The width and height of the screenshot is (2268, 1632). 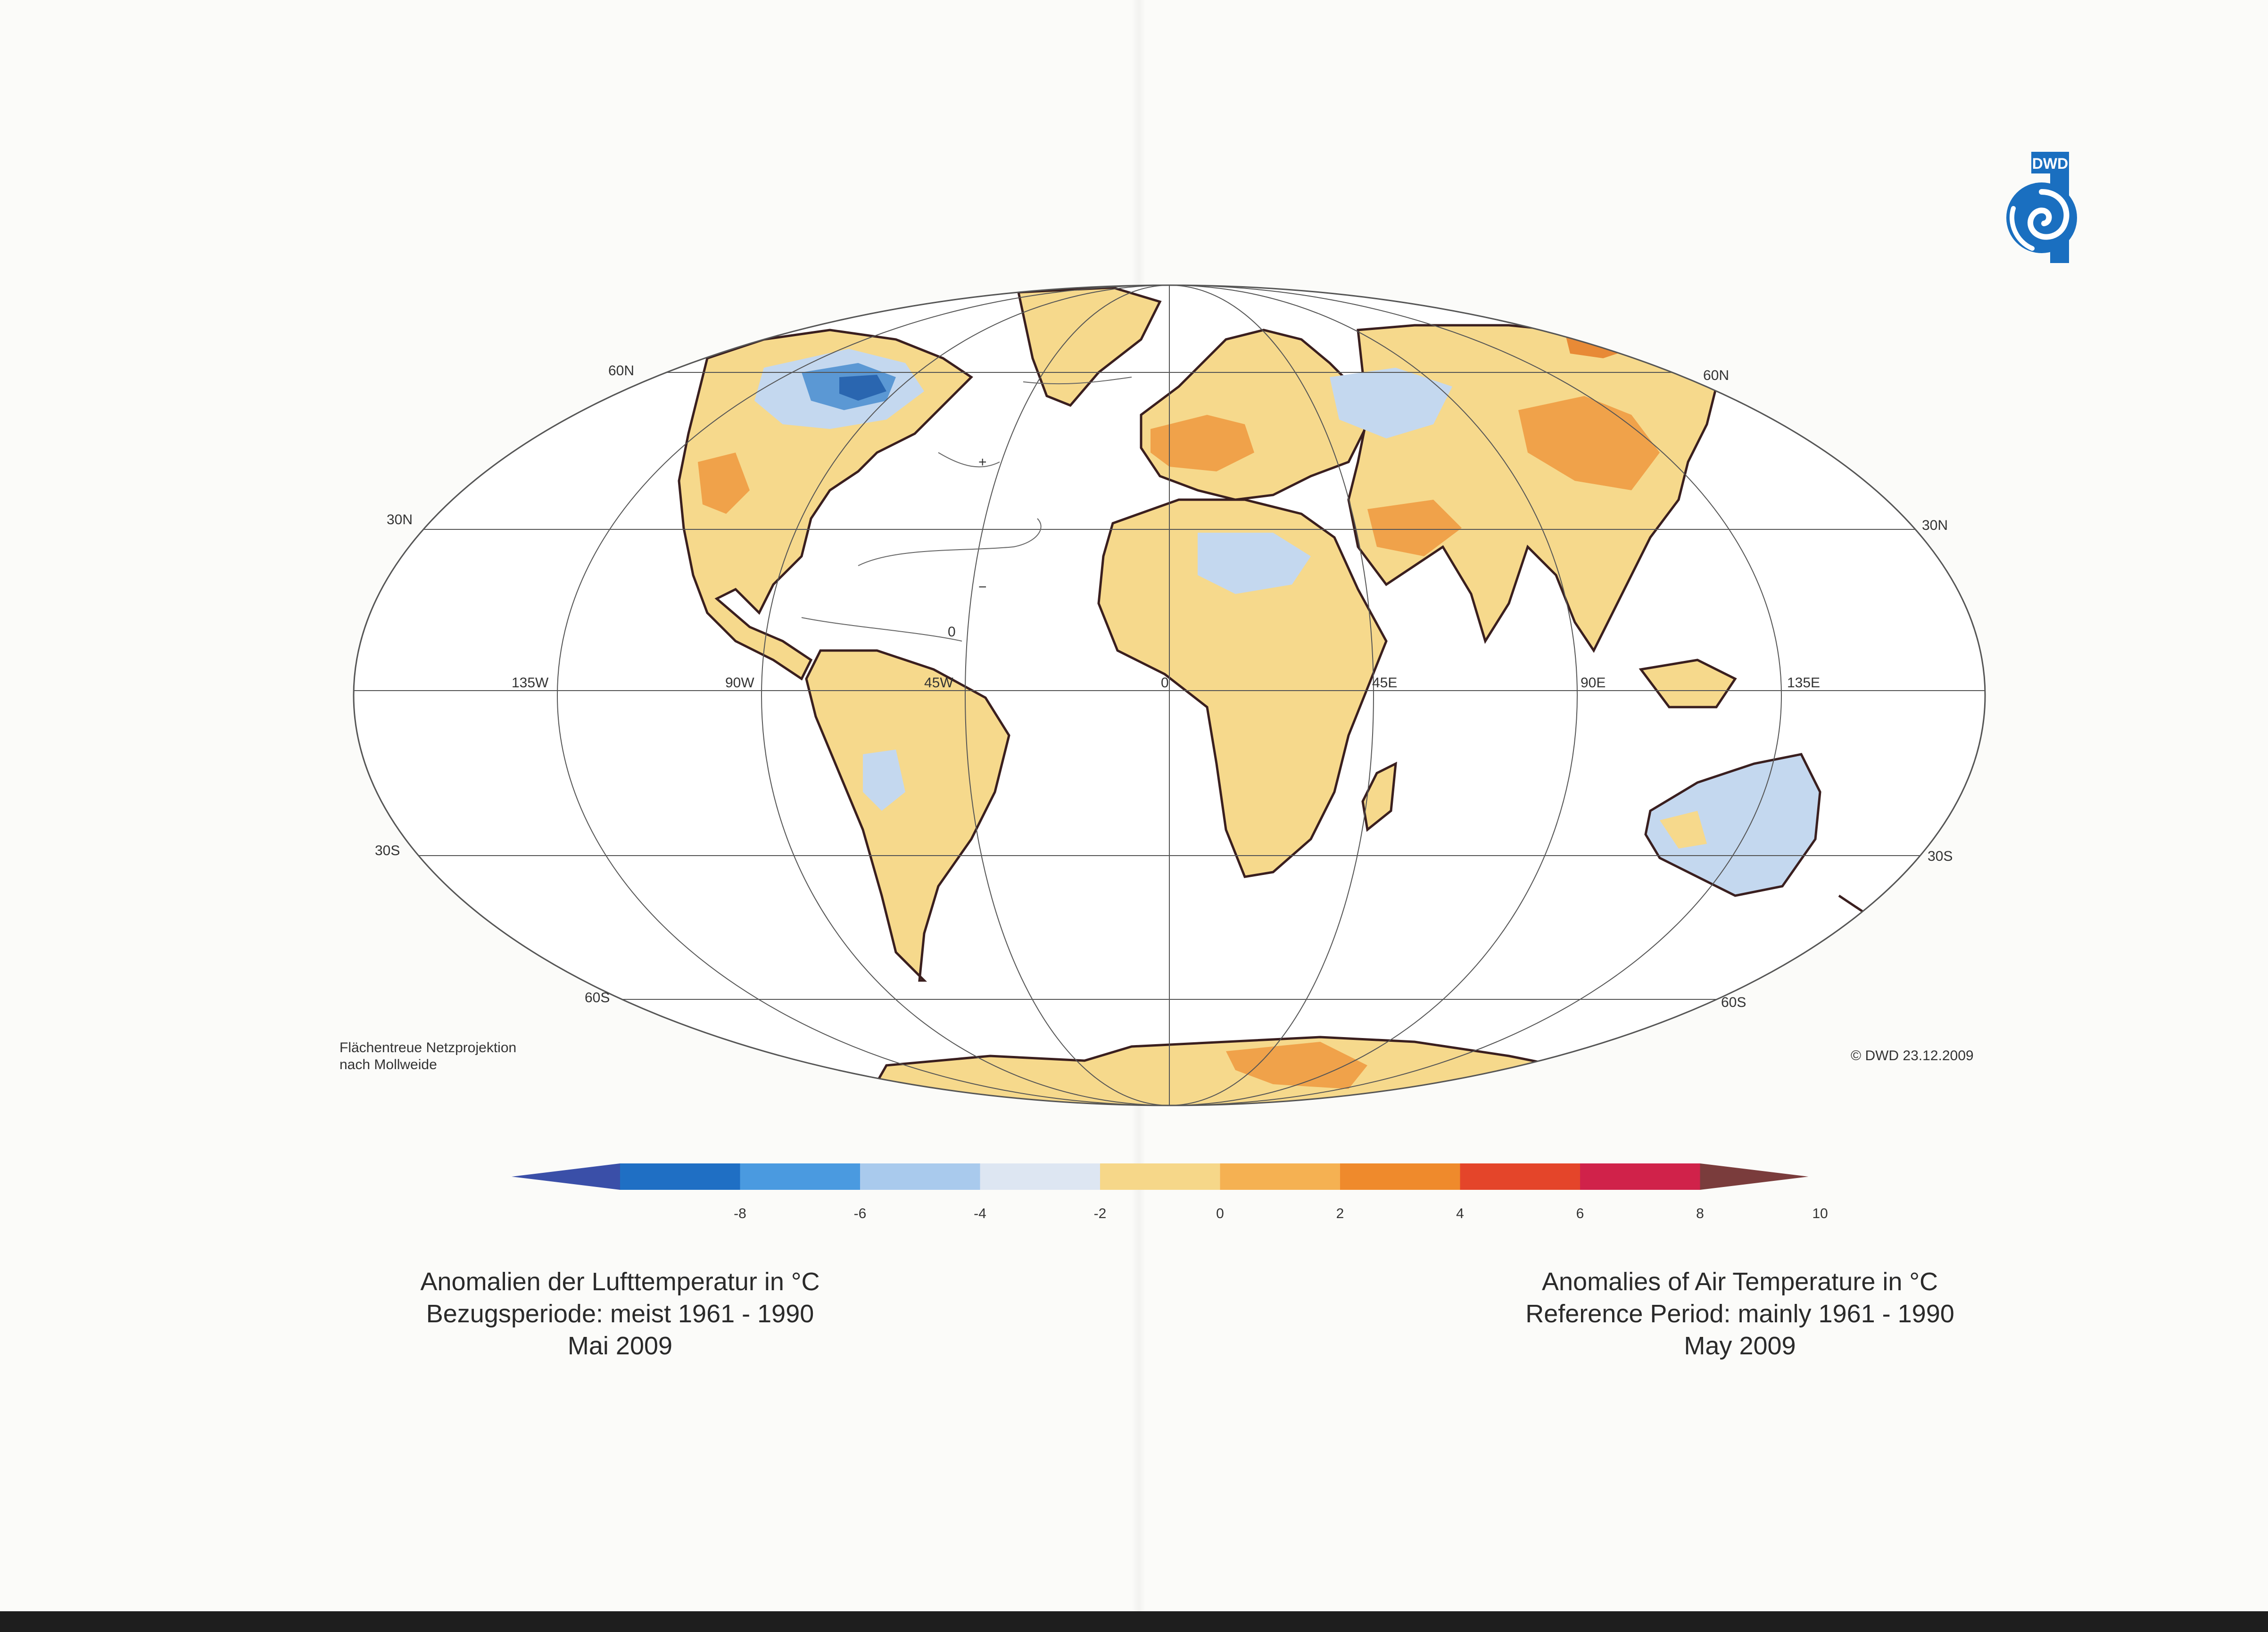 What do you see at coordinates (1460, 1213) in the screenshot?
I see `legend-tick-label: 4` at bounding box center [1460, 1213].